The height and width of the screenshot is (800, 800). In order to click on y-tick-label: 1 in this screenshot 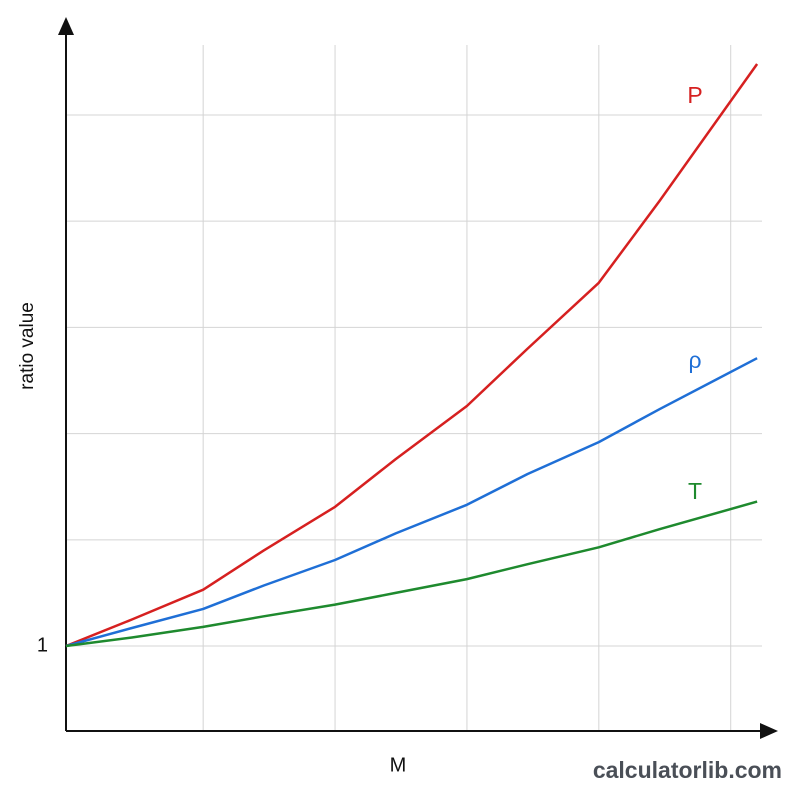, I will do `click(42, 645)`.